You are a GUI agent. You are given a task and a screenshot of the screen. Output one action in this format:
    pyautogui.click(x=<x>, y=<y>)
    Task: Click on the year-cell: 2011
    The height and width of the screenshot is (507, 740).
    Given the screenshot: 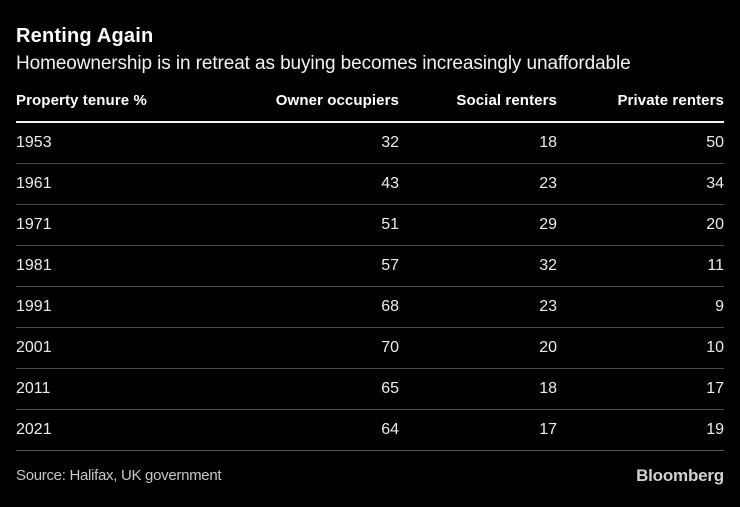 What is the action you would take?
    pyautogui.click(x=116, y=389)
    